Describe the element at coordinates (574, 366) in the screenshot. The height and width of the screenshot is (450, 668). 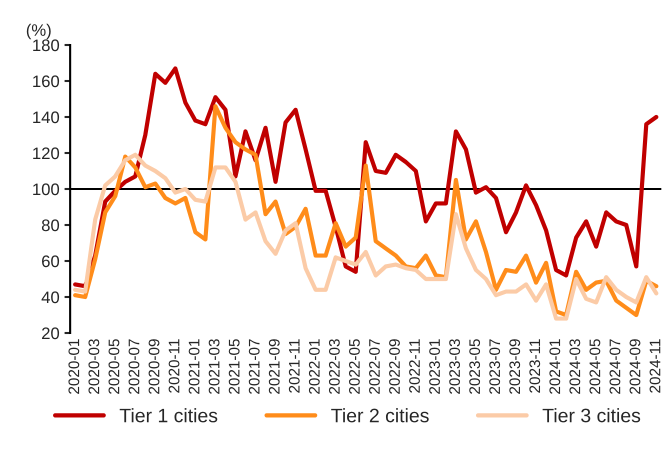
I see `x-tick-label: 2024-03` at that location.